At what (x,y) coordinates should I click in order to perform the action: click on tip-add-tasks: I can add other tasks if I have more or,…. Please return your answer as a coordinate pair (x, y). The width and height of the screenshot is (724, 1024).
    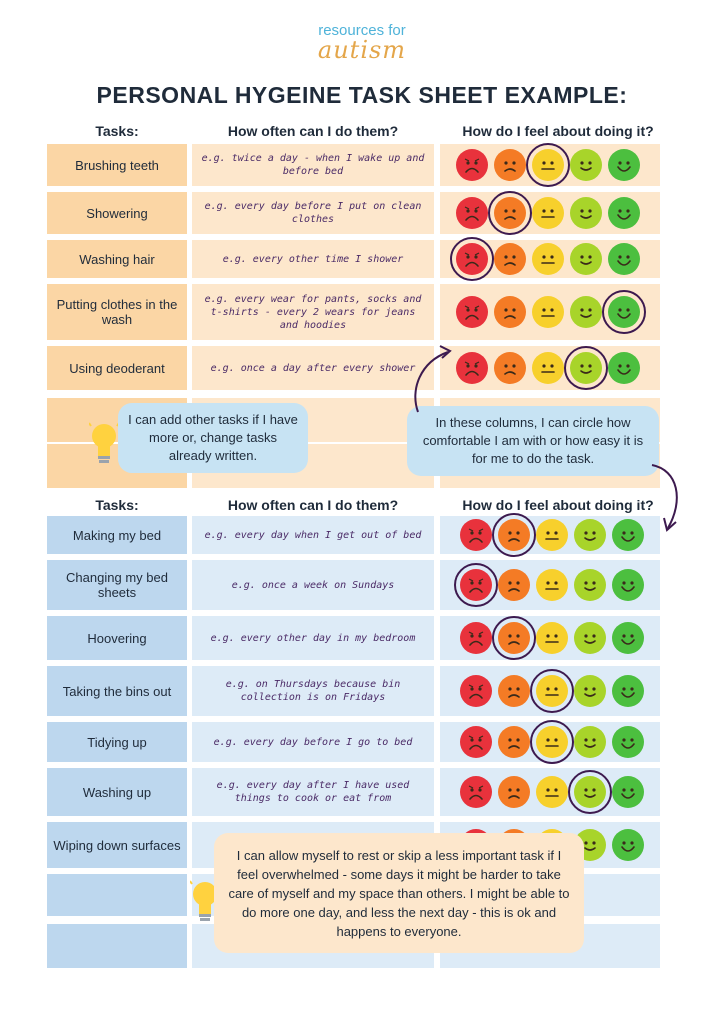
    Looking at the image, I should click on (213, 438).